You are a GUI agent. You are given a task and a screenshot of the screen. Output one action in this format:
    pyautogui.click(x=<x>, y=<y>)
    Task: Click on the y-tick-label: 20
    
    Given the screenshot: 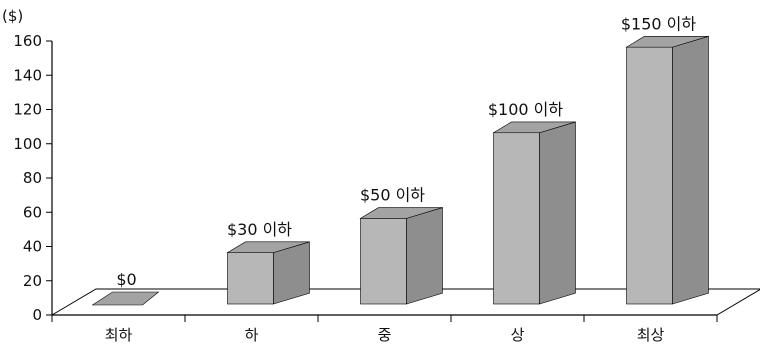 What is the action you would take?
    pyautogui.click(x=32, y=281)
    